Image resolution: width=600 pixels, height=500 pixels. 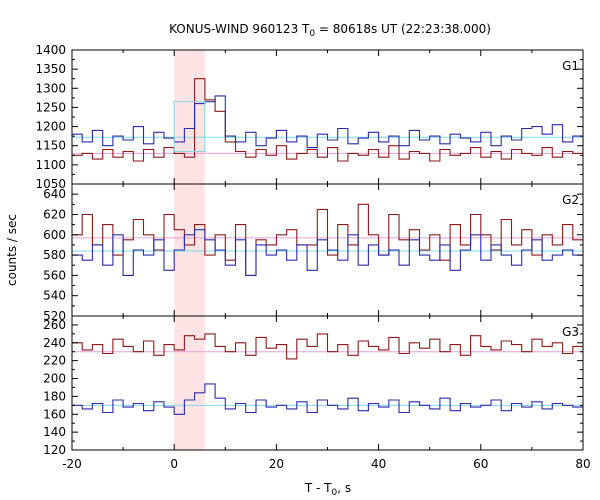 What do you see at coordinates (12, 250) in the screenshot?
I see `y-axis-label: counts / sec` at bounding box center [12, 250].